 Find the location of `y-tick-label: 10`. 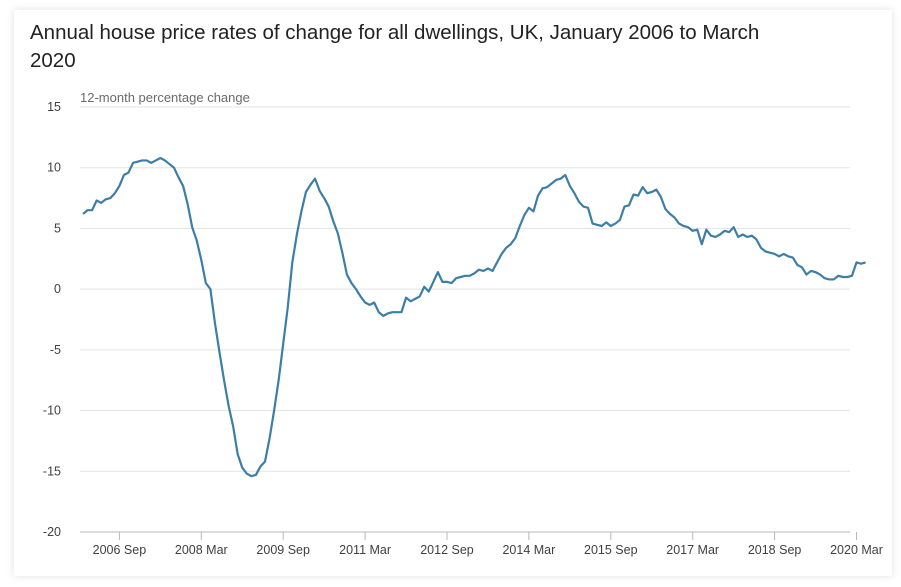

y-tick-label: 10 is located at coordinates (54, 168).